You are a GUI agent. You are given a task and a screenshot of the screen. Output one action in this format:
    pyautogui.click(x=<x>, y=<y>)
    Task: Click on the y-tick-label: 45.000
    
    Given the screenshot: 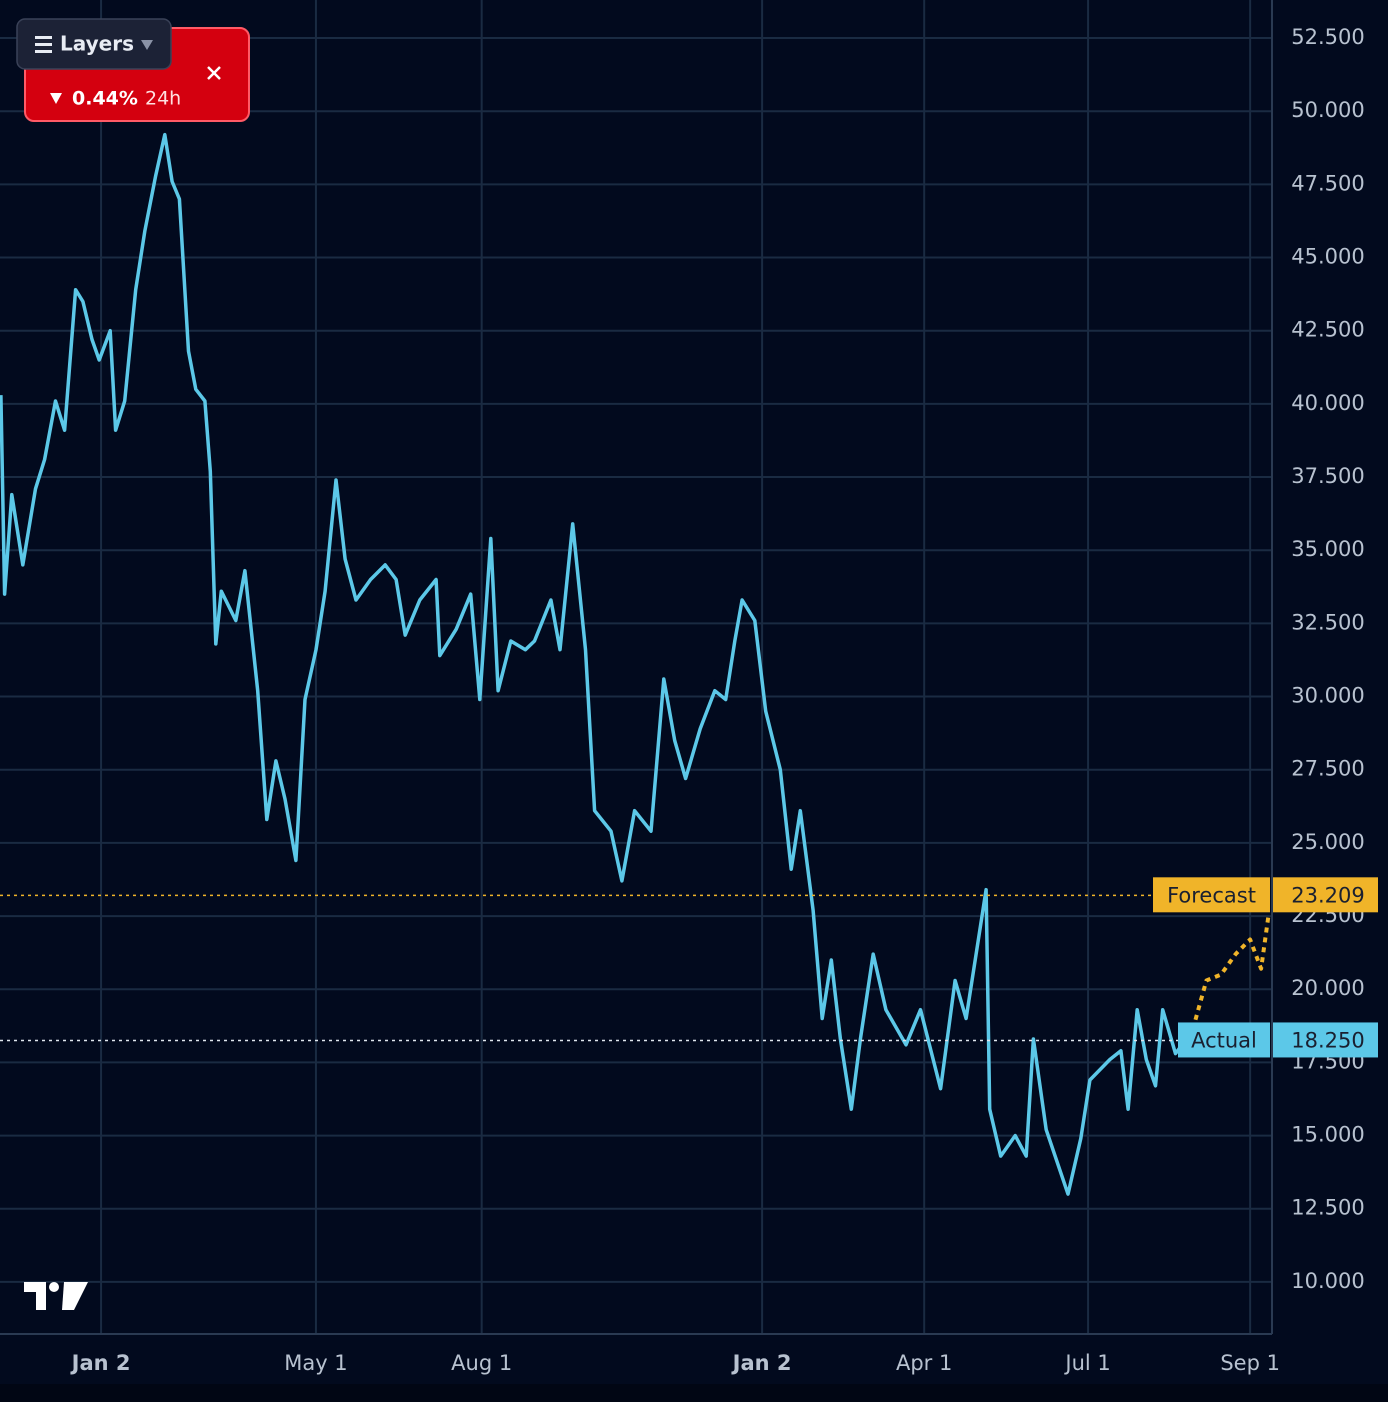 What is the action you would take?
    pyautogui.click(x=1327, y=257)
    